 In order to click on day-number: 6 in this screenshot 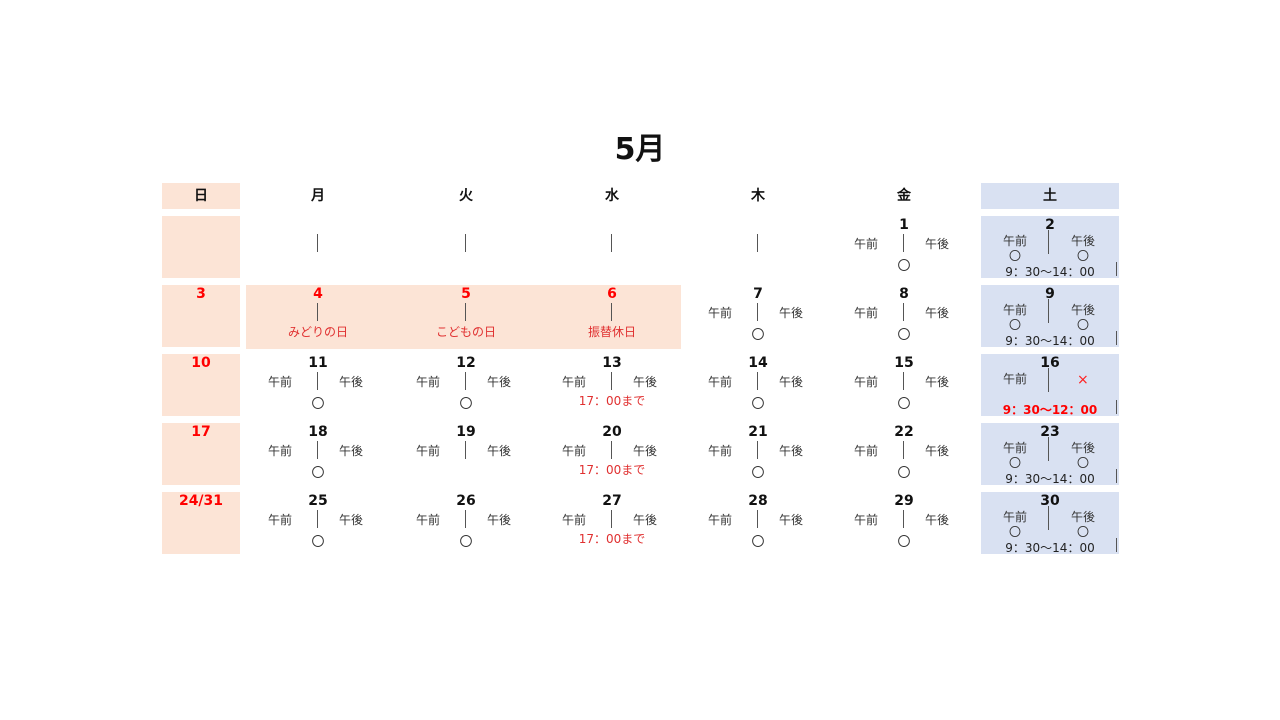, I will do `click(612, 294)`.